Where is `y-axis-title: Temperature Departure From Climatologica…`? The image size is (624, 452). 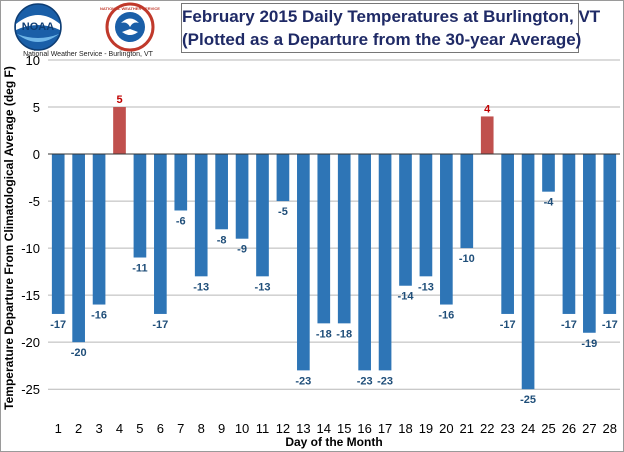
y-axis-title: Temperature Departure From Climatologica… is located at coordinates (9, 238).